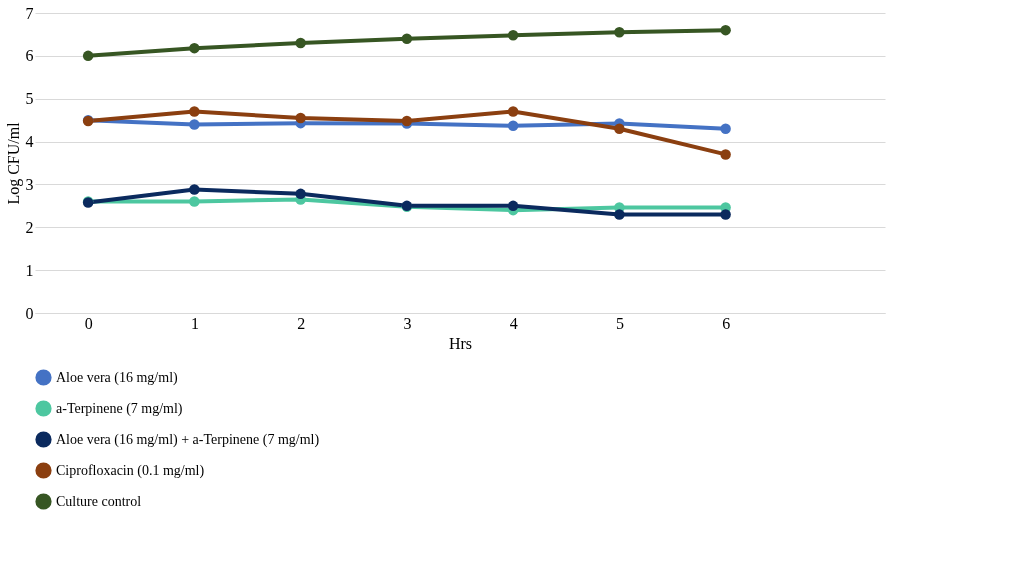  What do you see at coordinates (117, 377) in the screenshot?
I see `legend-label: Aloe vera (16 mg/ml)` at bounding box center [117, 377].